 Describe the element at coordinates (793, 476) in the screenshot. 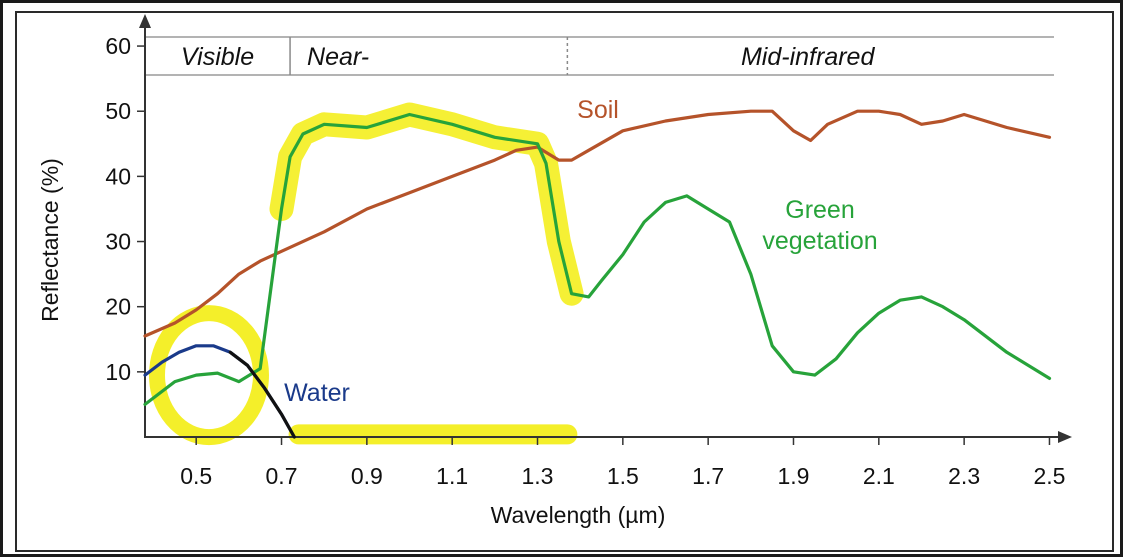

I see `x-tick-label: 1.9` at that location.